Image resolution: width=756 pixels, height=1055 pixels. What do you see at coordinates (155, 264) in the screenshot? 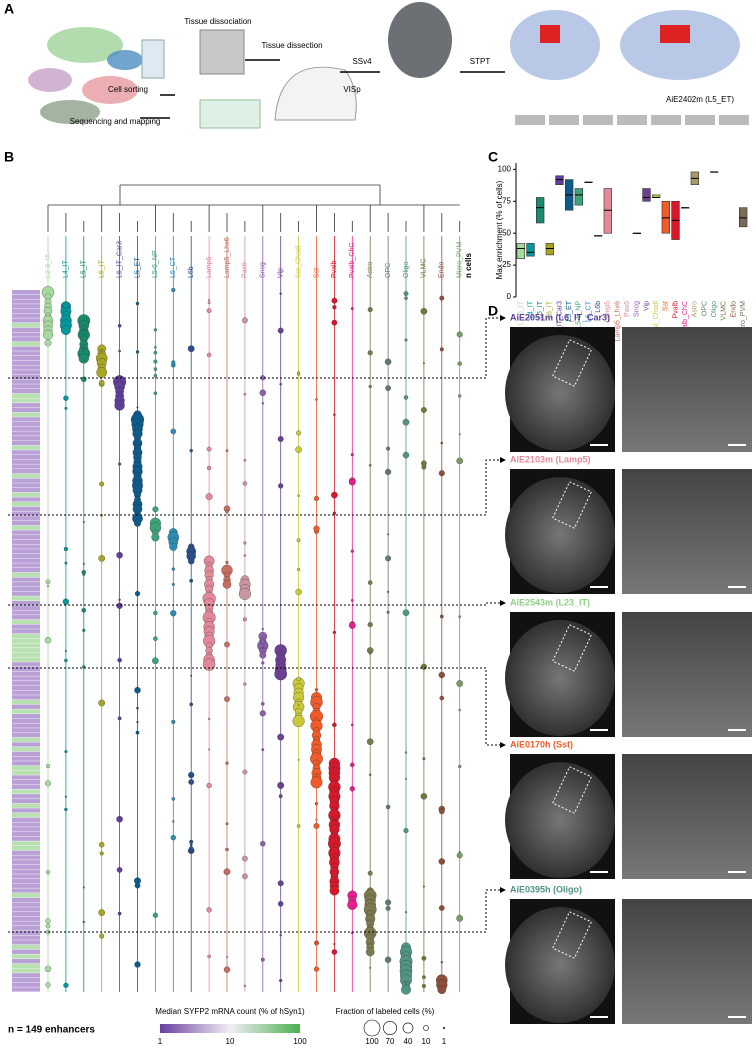
I see `cell-type-label: L5-6_NP` at bounding box center [155, 264].